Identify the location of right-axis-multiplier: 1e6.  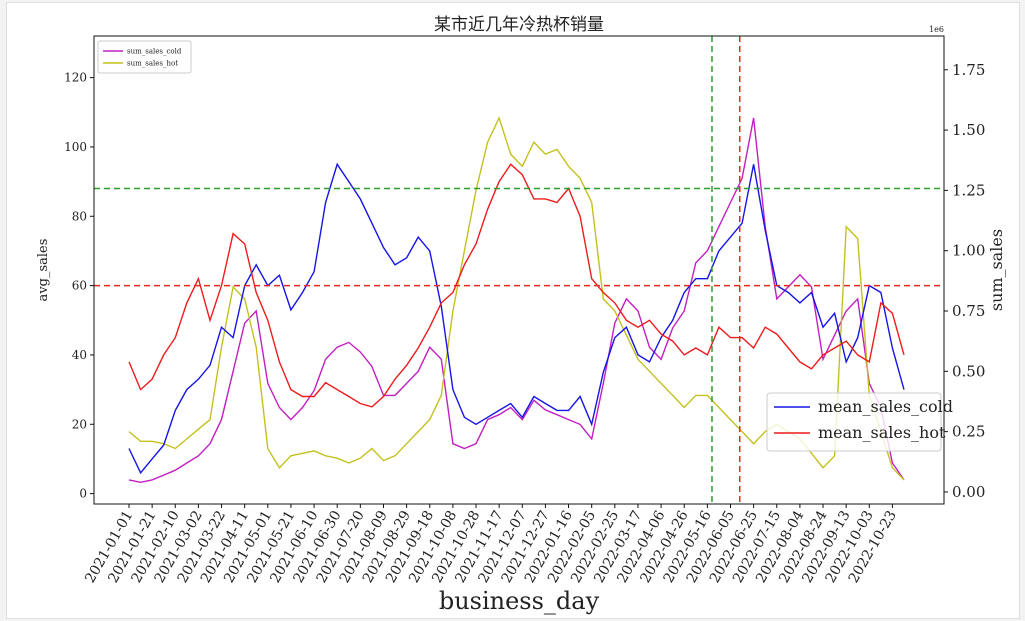
(936, 29).